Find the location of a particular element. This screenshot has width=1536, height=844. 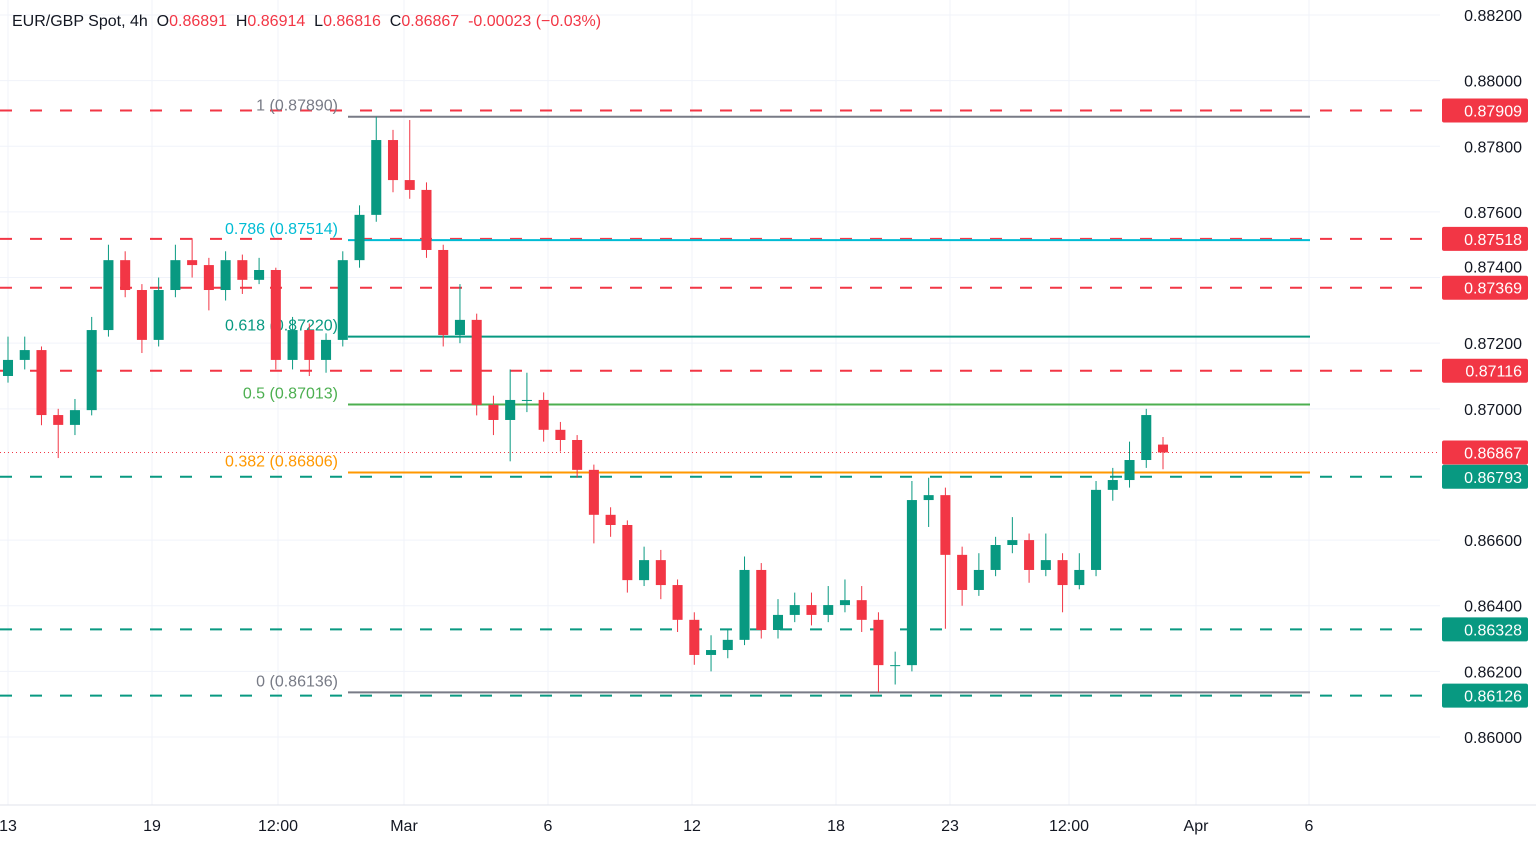

time-tick-label: Apr is located at coordinates (1197, 826).